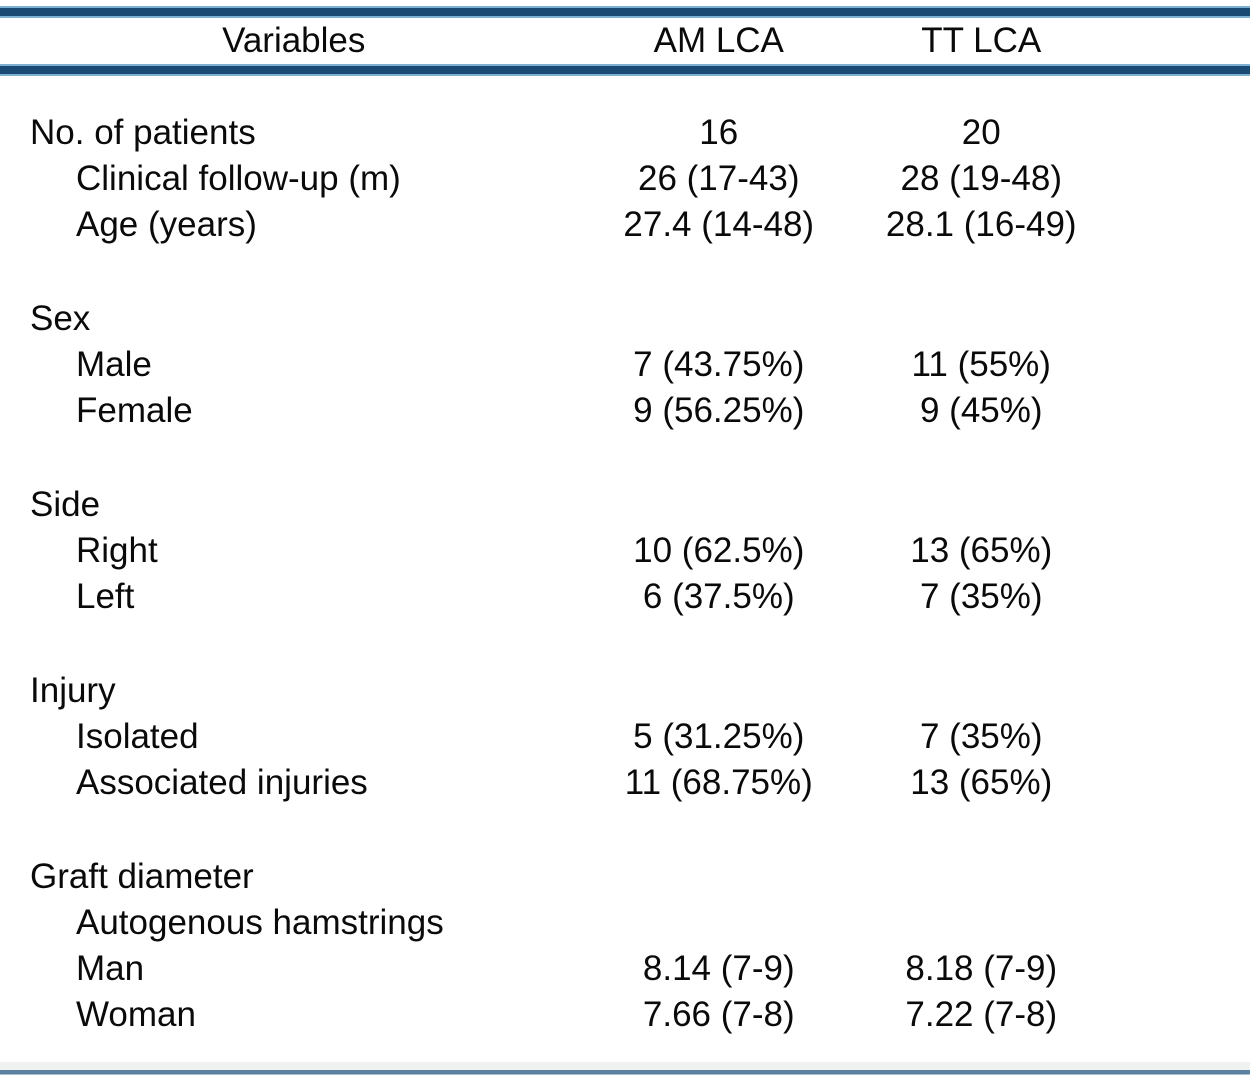  Describe the element at coordinates (294, 40) in the screenshot. I see `column-header-variables: Variables` at that location.